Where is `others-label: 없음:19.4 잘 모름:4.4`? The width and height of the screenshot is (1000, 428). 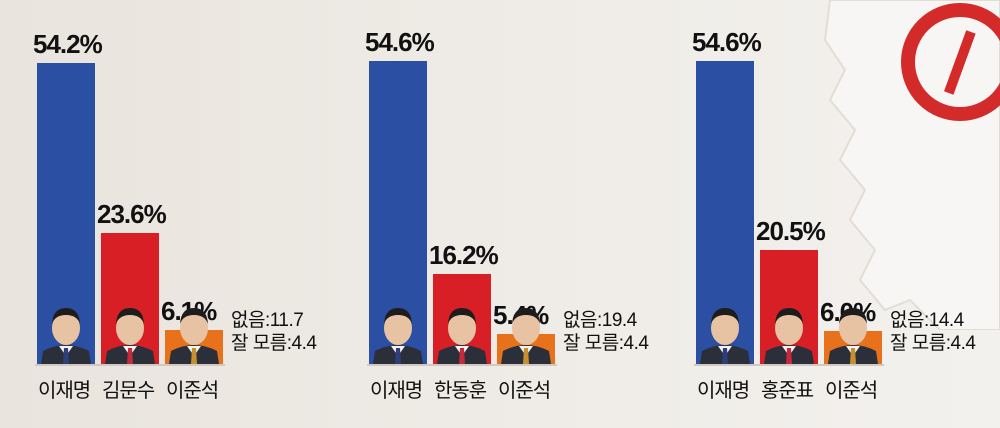
others-label: 없음:19.4 잘 모름:4.4 is located at coordinates (606, 332).